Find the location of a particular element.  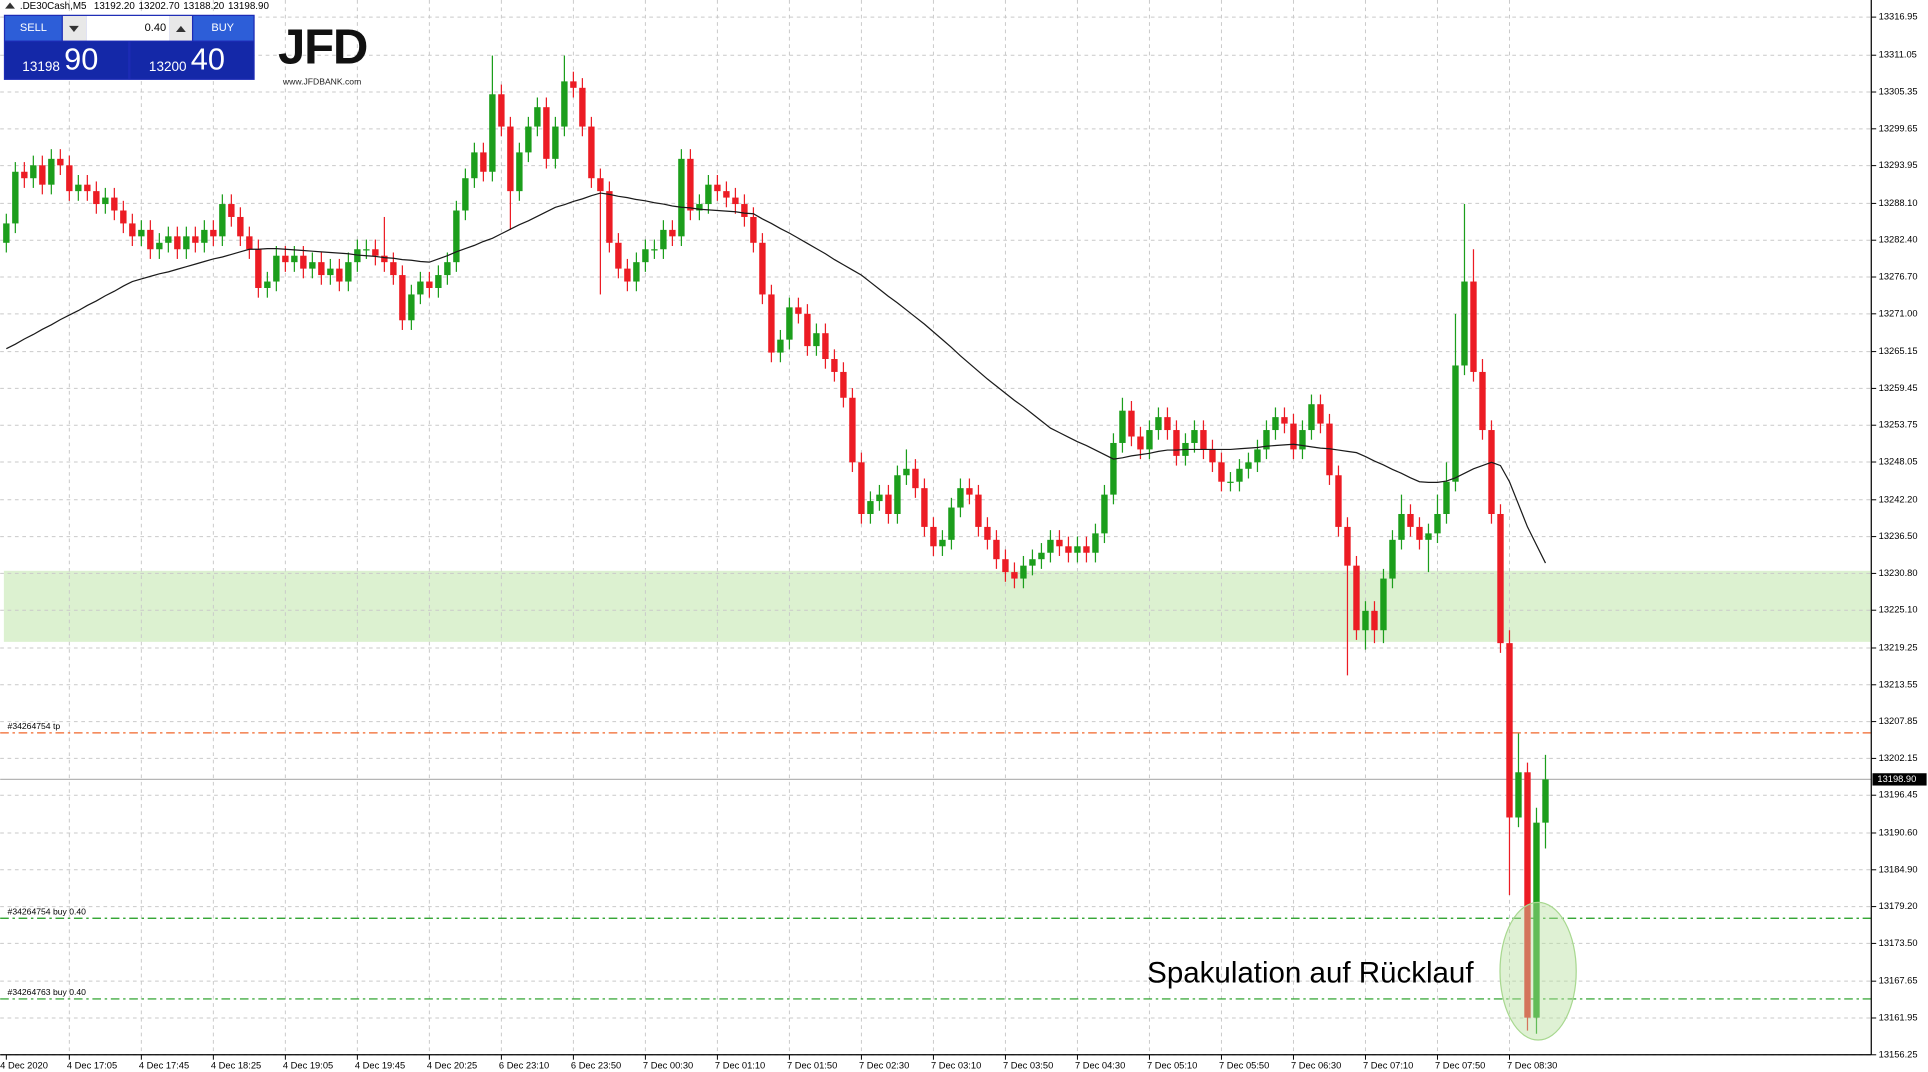

x-tick-label: 7 Dec 06:30 is located at coordinates (1316, 1065).